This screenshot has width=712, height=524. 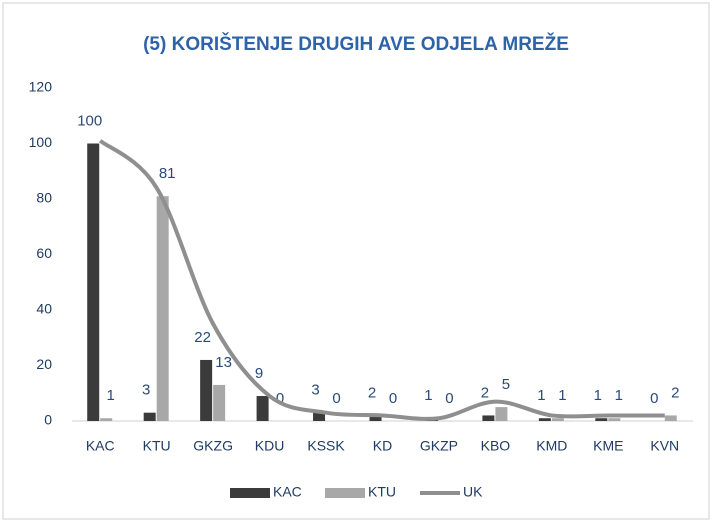 What do you see at coordinates (287, 492) in the screenshot?
I see `legend-label: KAC` at bounding box center [287, 492].